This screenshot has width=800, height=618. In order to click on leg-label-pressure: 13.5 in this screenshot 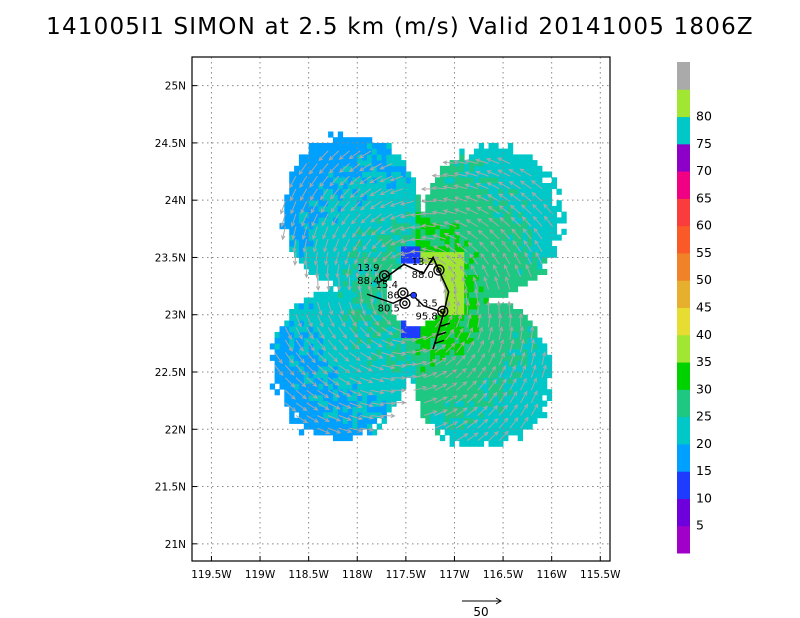, I will do `click(427, 303)`.